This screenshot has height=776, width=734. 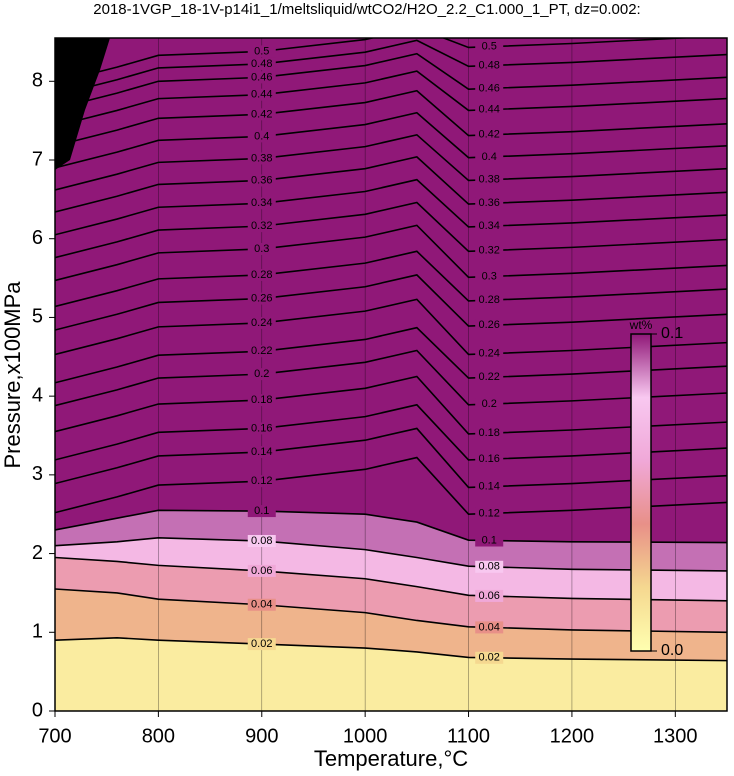 I want to click on contour-label: 0.1, so click(x=261, y=511).